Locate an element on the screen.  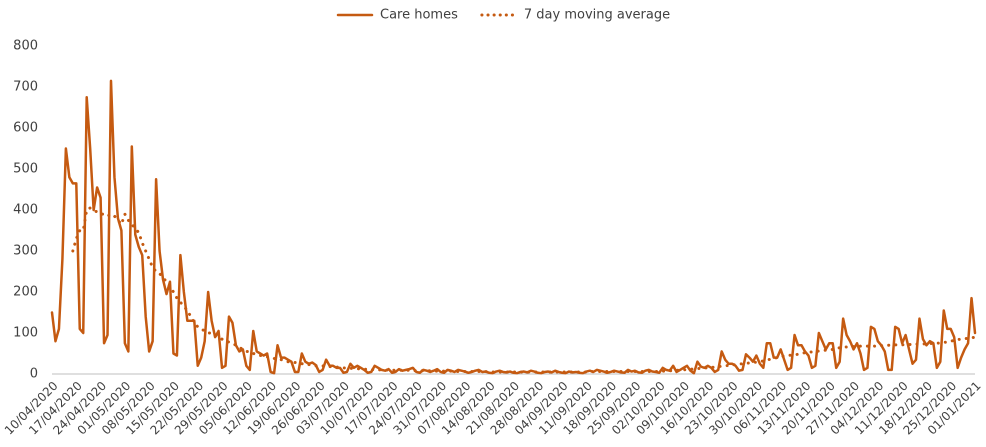
y-tick-label: 200 is located at coordinates (25, 292).